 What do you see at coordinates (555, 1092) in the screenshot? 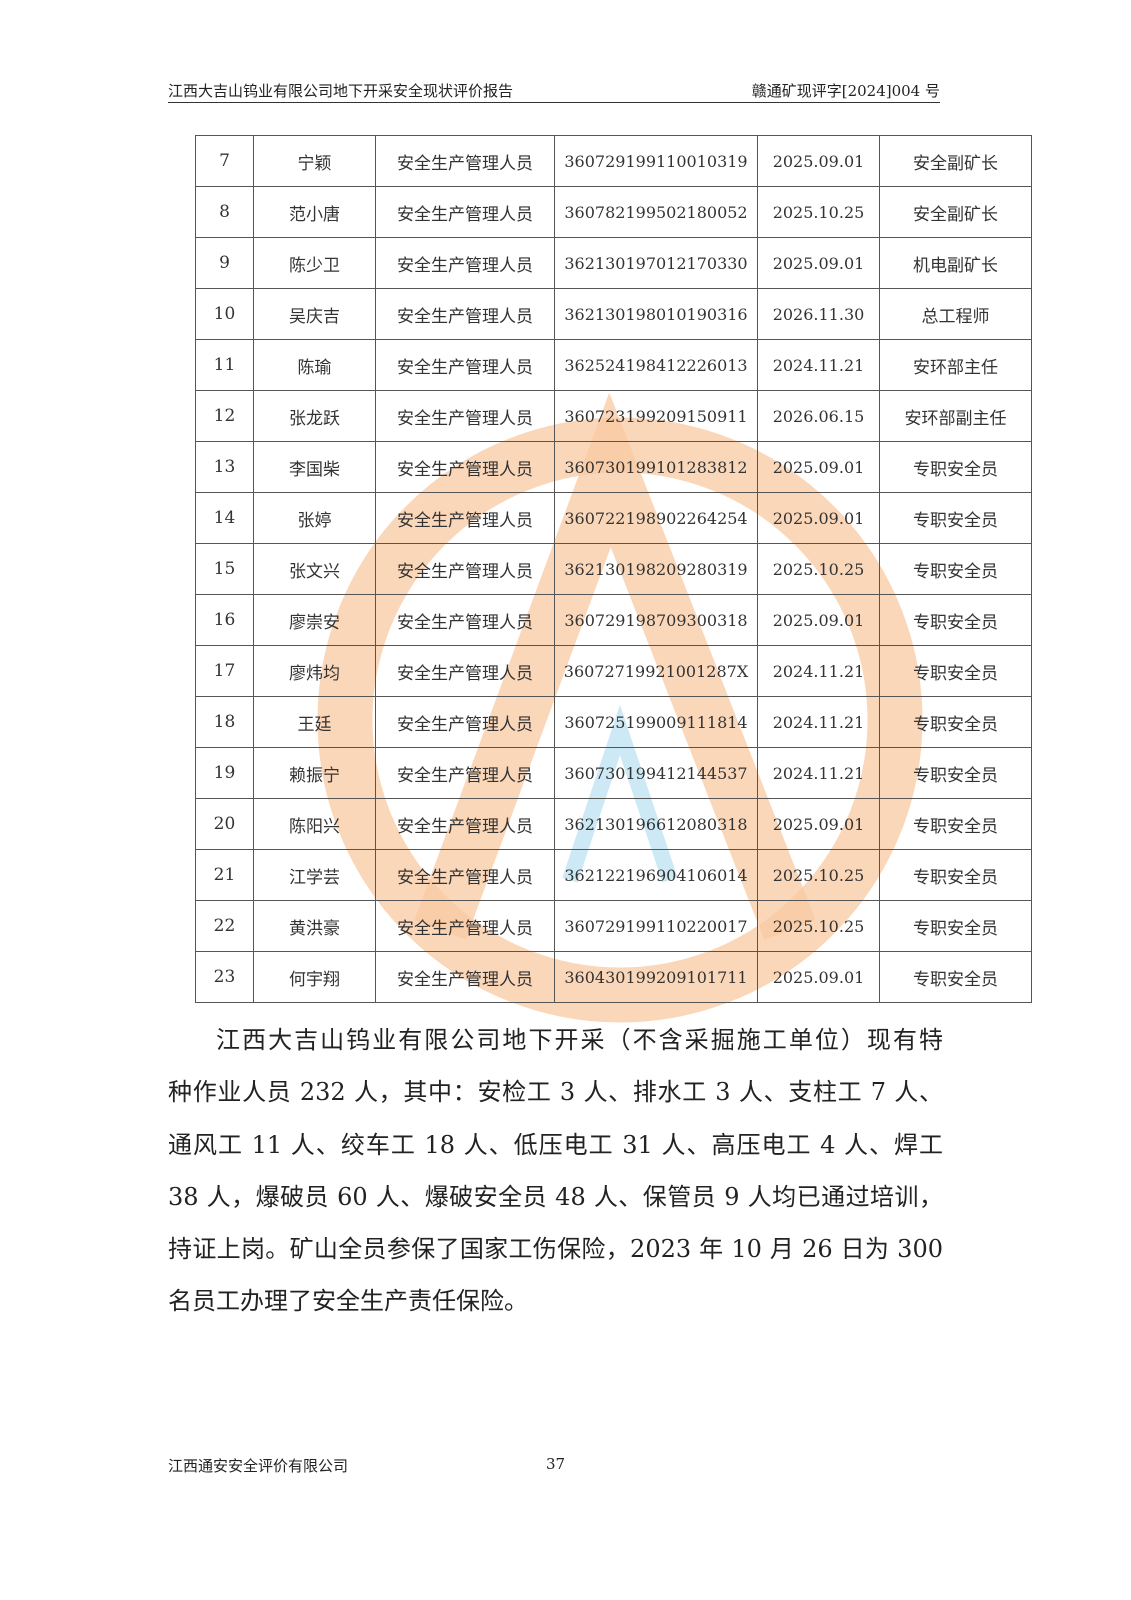
I see `paragraph-line: 种作业人员 232 人，其中：安检工 3 人、排水工 3 人、支柱工 7 人、` at bounding box center [555, 1092].